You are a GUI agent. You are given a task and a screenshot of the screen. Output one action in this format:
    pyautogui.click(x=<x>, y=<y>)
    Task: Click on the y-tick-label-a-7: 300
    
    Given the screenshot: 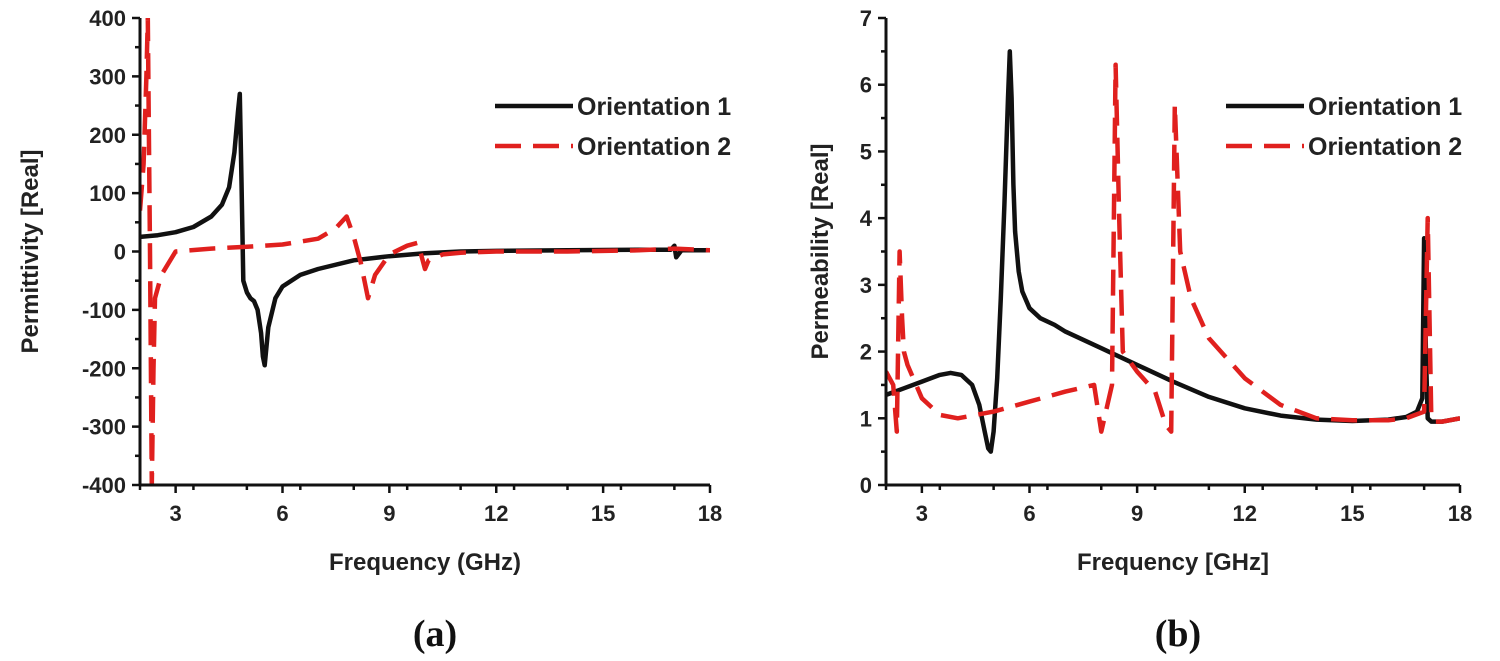 What is the action you would take?
    pyautogui.click(x=107, y=76)
    